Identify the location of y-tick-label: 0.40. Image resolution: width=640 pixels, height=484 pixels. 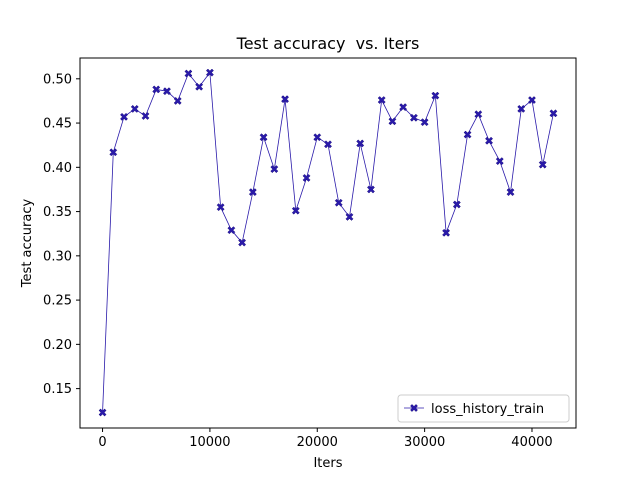
(57, 168).